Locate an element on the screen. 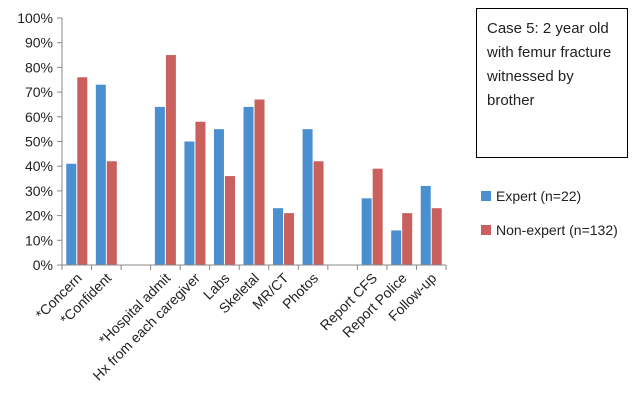  y-tick-label: 80% is located at coordinates (39, 67).